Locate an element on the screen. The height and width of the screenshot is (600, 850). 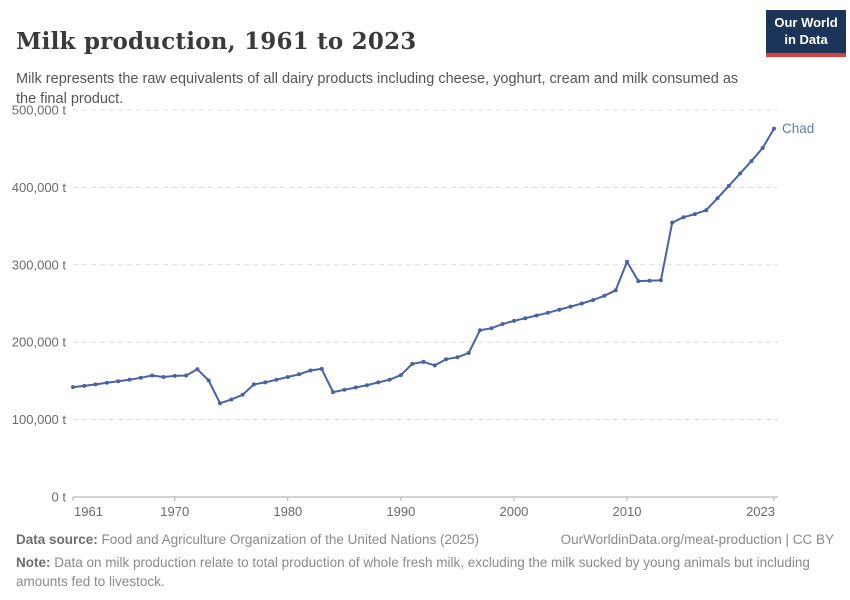
y-tick-label: 100,000 t is located at coordinates (39, 419).